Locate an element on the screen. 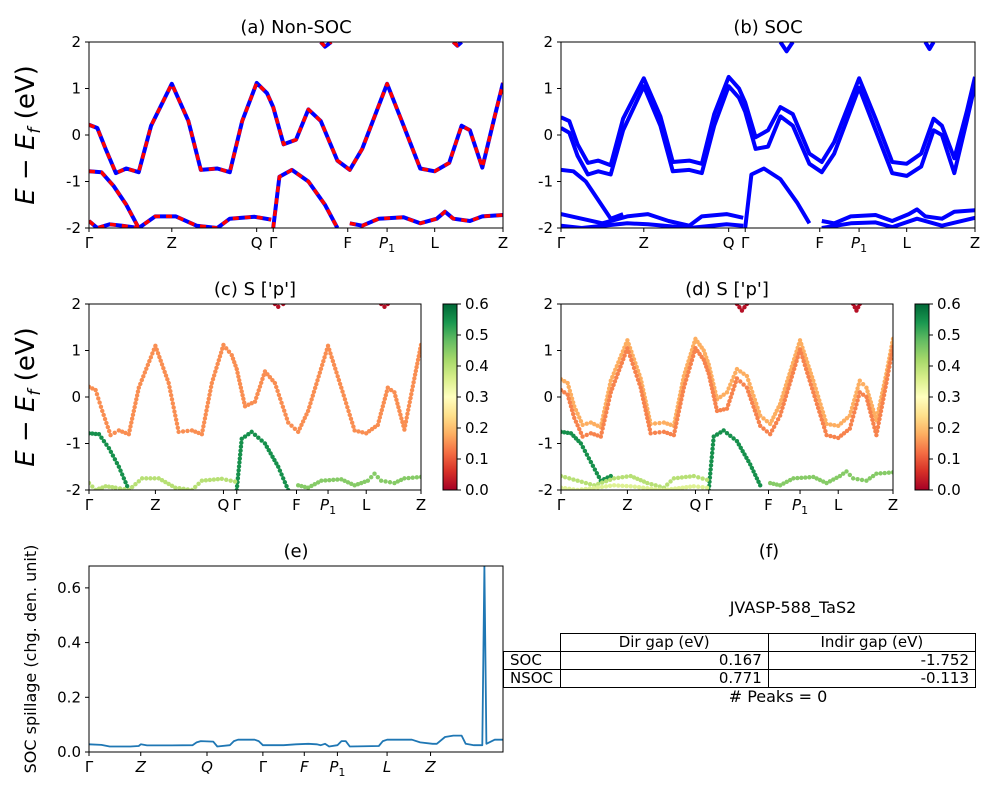 The height and width of the screenshot is (800, 1000). y-tick-label: 0 is located at coordinates (76, 135).